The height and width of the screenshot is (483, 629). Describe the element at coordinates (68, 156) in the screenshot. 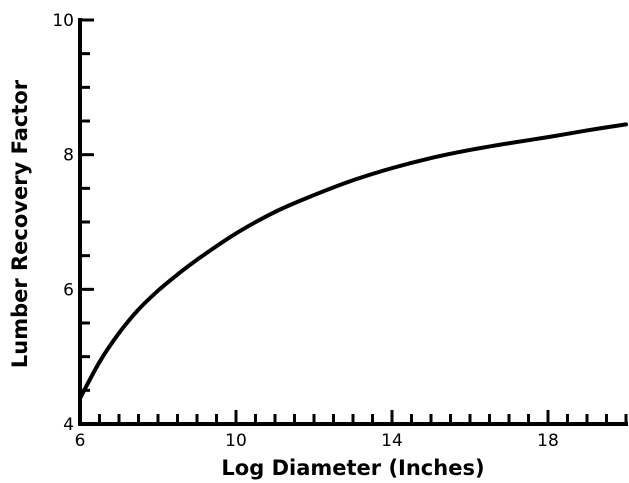

I see `y-tick-label: 8` at that location.